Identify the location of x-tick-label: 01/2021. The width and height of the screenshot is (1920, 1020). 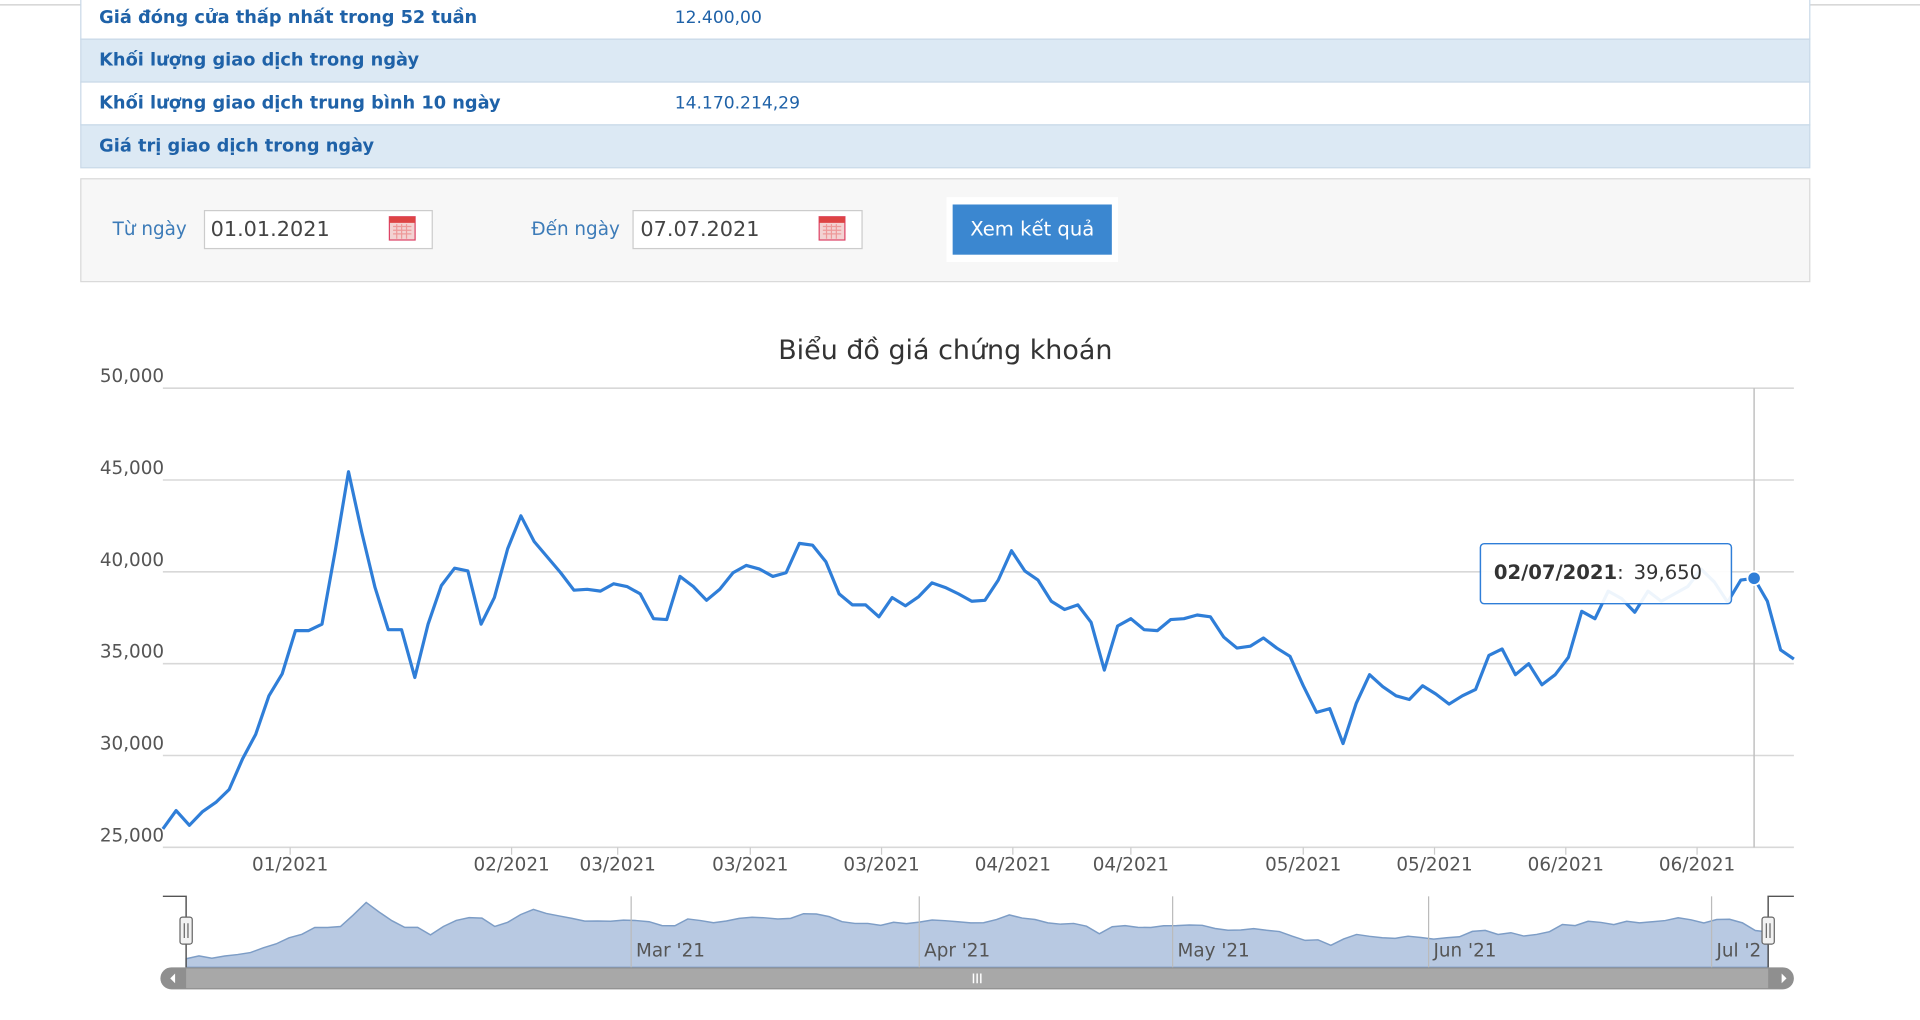
(290, 865).